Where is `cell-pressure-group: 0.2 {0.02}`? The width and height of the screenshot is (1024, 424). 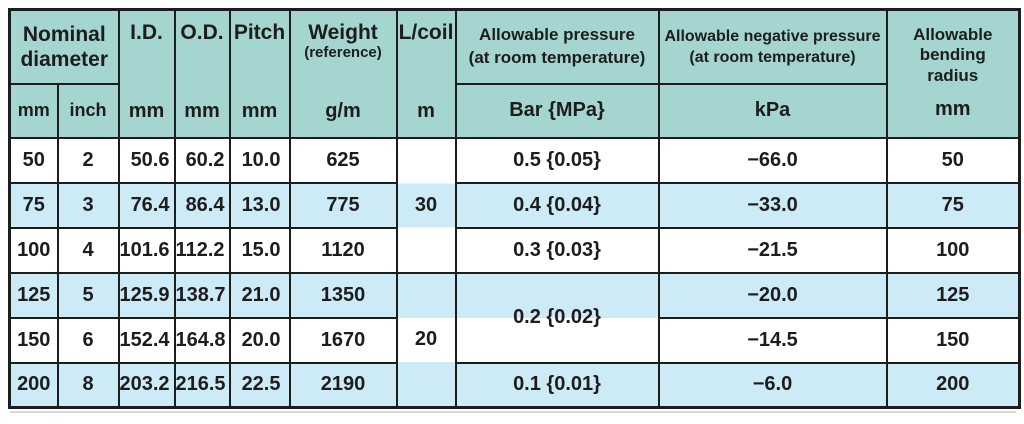 cell-pressure-group: 0.2 {0.02} is located at coordinates (557, 317).